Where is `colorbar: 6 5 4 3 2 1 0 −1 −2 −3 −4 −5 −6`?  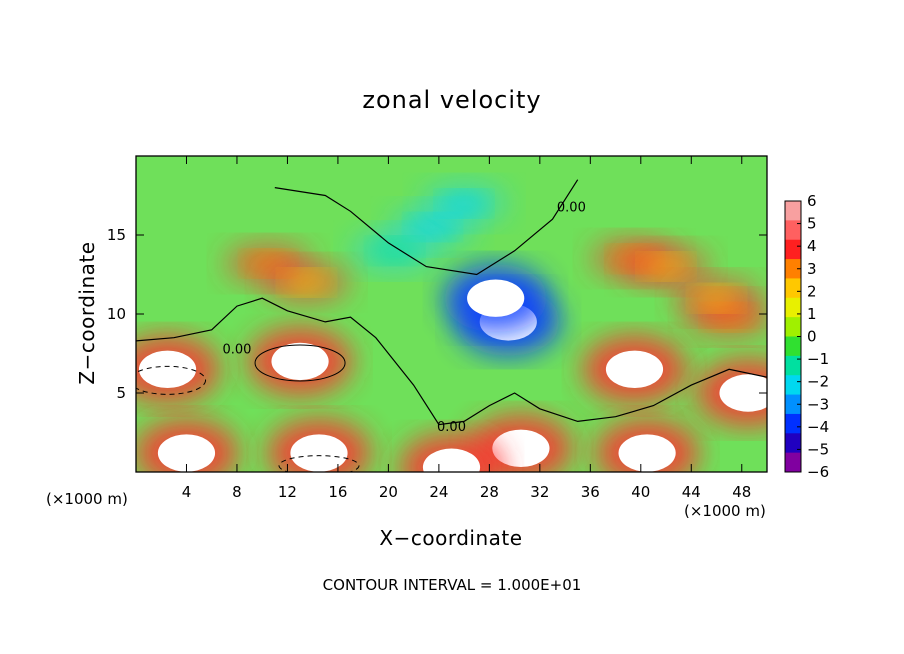 colorbar: 6 5 4 3 2 1 0 −1 −2 −3 −4 −5 −6 is located at coordinates (806, 336).